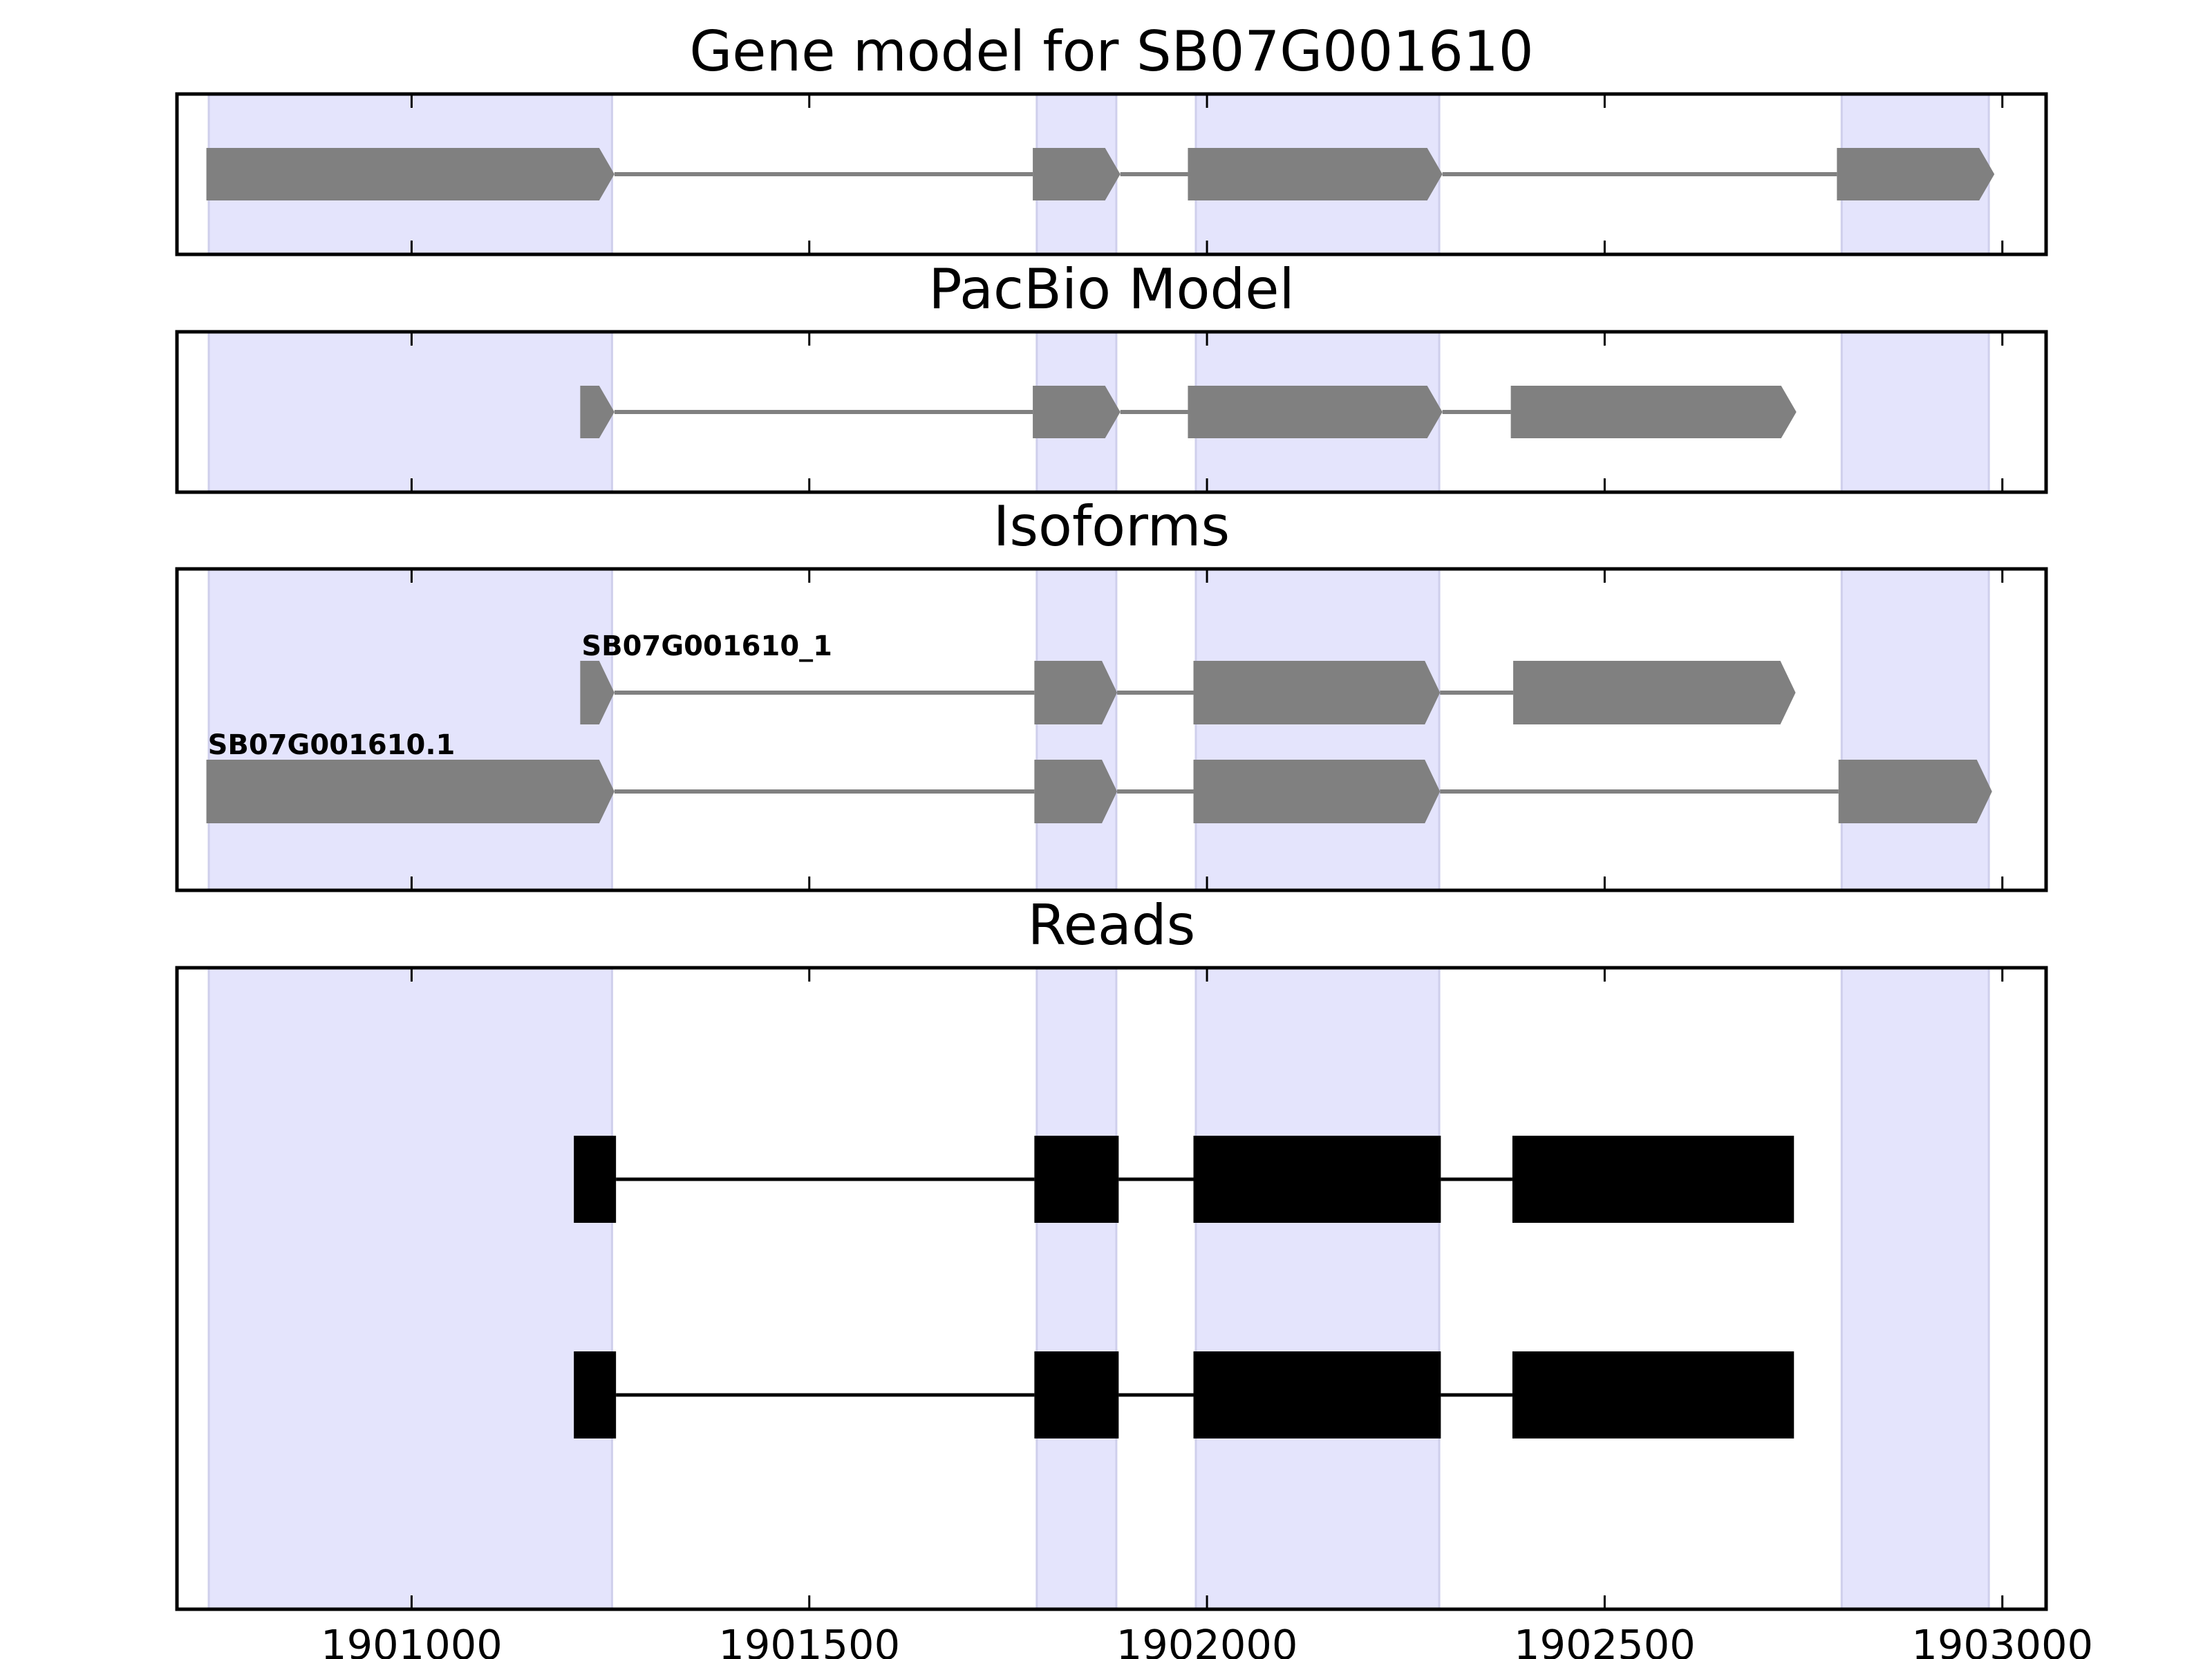 Image resolution: width=2212 pixels, height=1659 pixels. What do you see at coordinates (1112, 925) in the screenshot?
I see `panel-title: Reads` at bounding box center [1112, 925].